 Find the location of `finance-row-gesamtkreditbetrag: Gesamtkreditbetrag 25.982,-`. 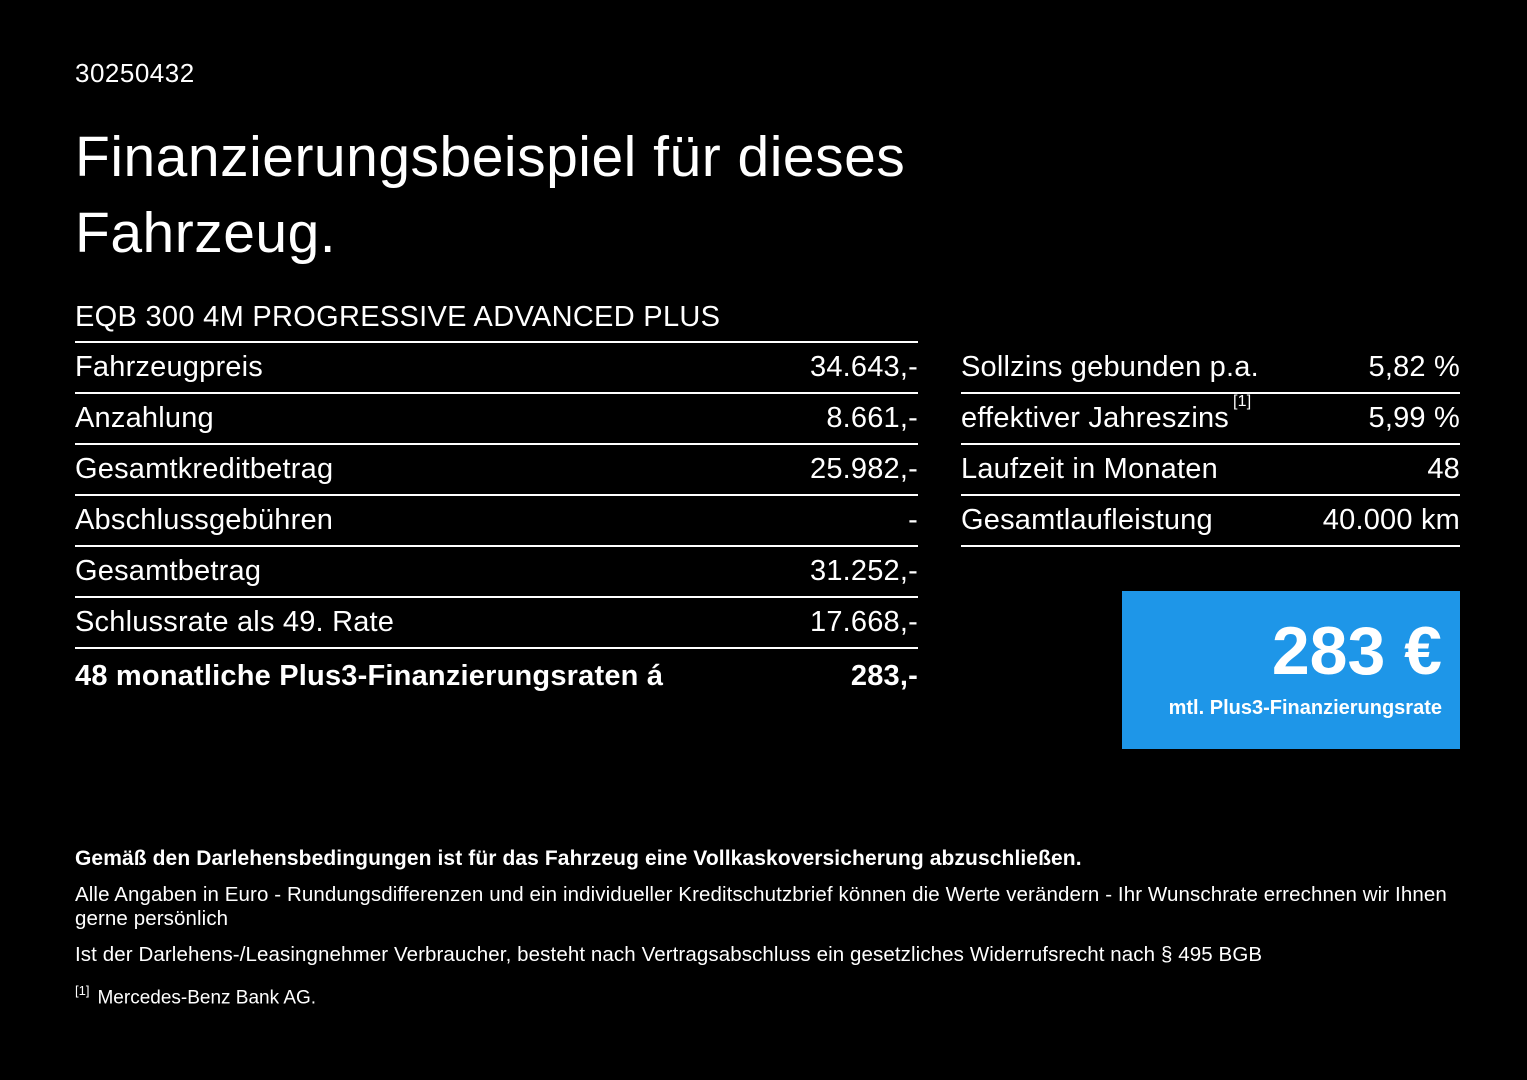

finance-row-gesamtkreditbetrag: Gesamtkreditbetrag 25.982,- is located at coordinates (496, 470).